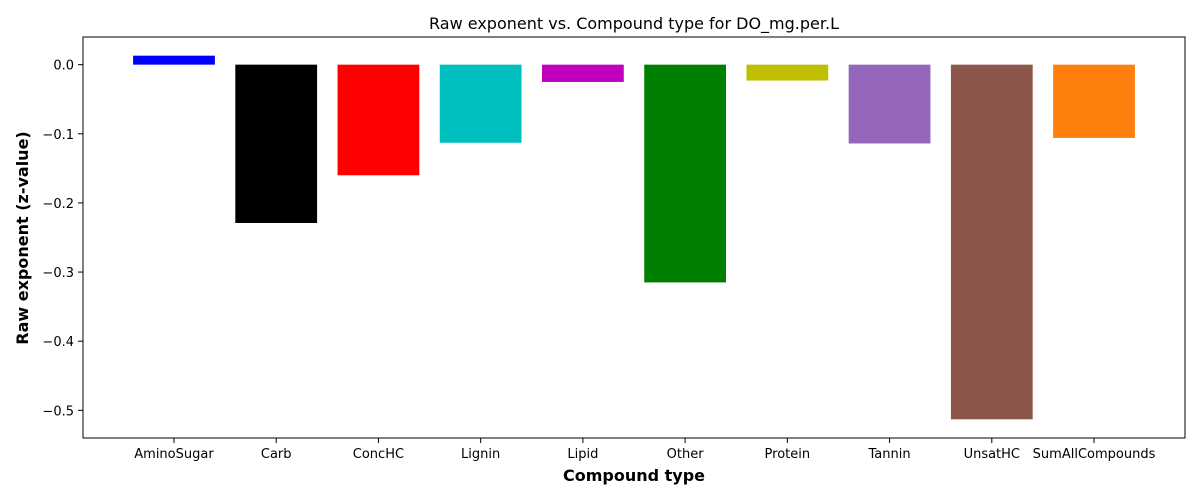  I want to click on y-tick-label: 0.0, so click(63, 66).